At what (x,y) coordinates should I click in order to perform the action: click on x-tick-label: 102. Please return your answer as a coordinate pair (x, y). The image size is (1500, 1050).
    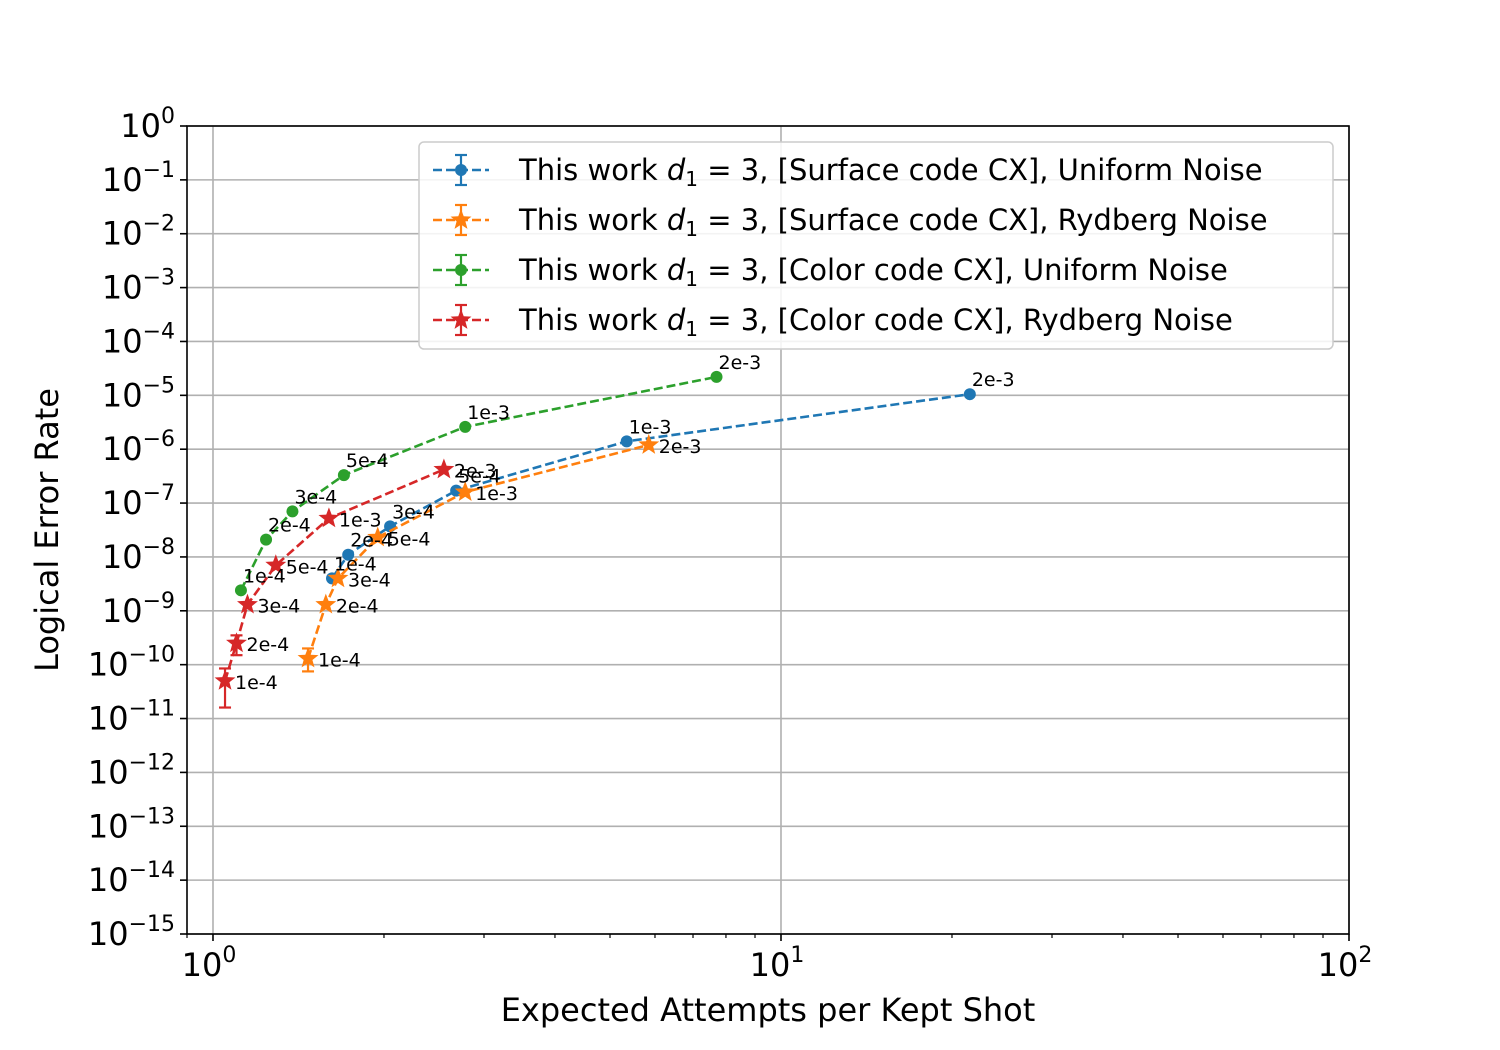
    Looking at the image, I should click on (1345, 963).